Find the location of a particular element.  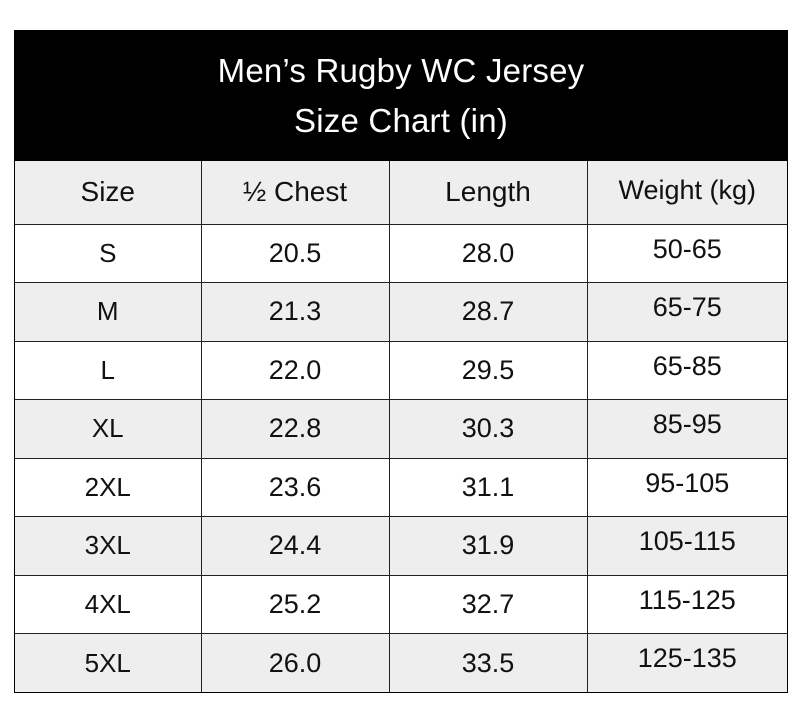

size-cell: 2XL is located at coordinates (108, 487).